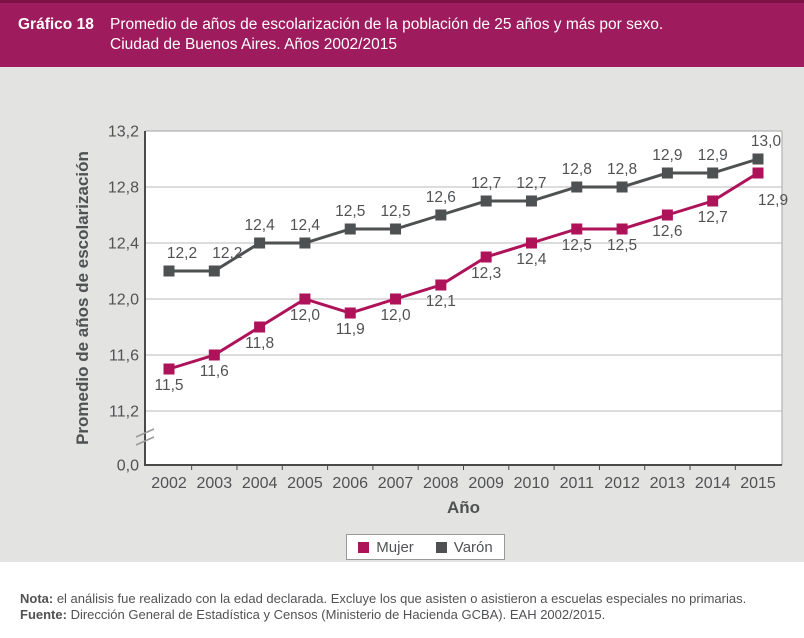 This screenshot has height=638, width=804. I want to click on x-tick-label: 2015, so click(758, 483).